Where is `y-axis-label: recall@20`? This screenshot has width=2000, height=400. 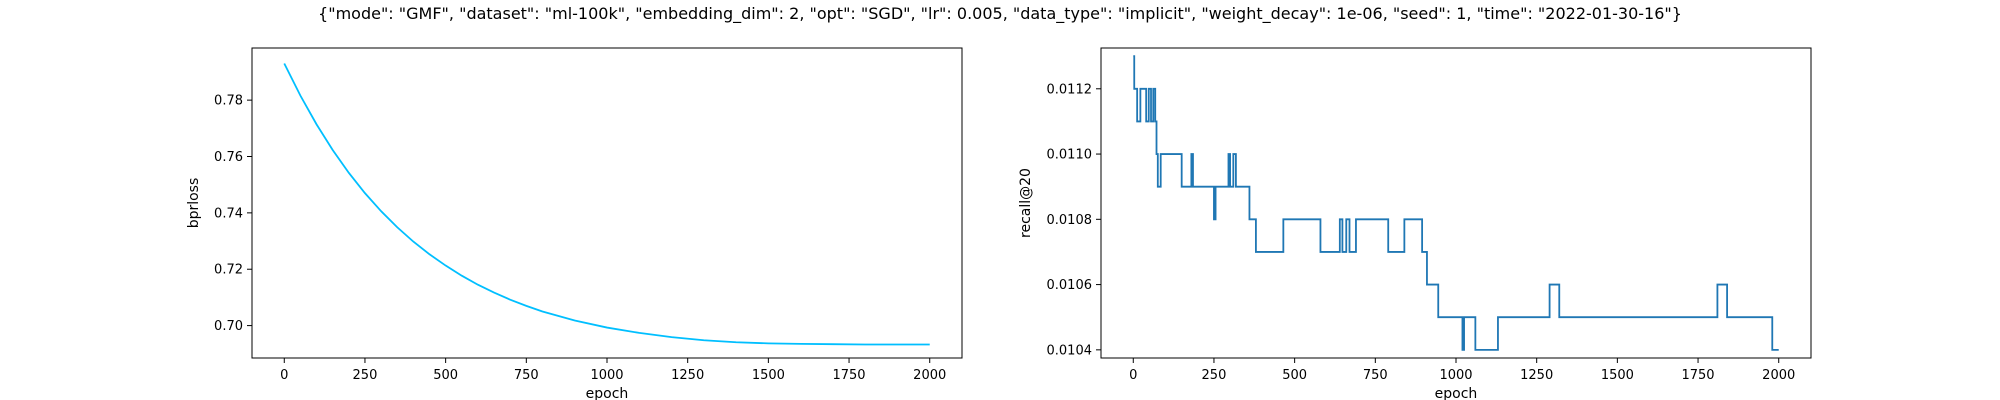
y-axis-label: recall@20 is located at coordinates (1026, 203).